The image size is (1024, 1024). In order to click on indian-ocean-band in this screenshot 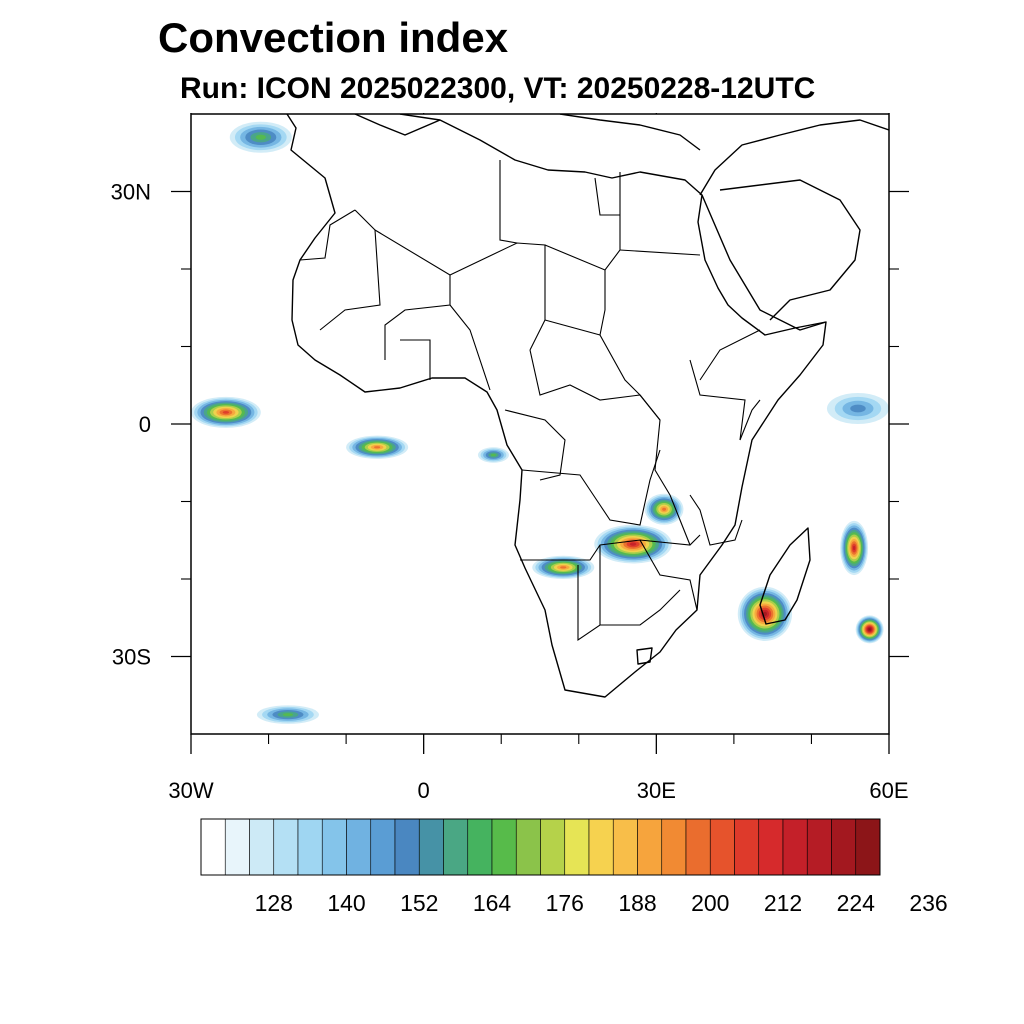, I will do `click(857, 408)`.